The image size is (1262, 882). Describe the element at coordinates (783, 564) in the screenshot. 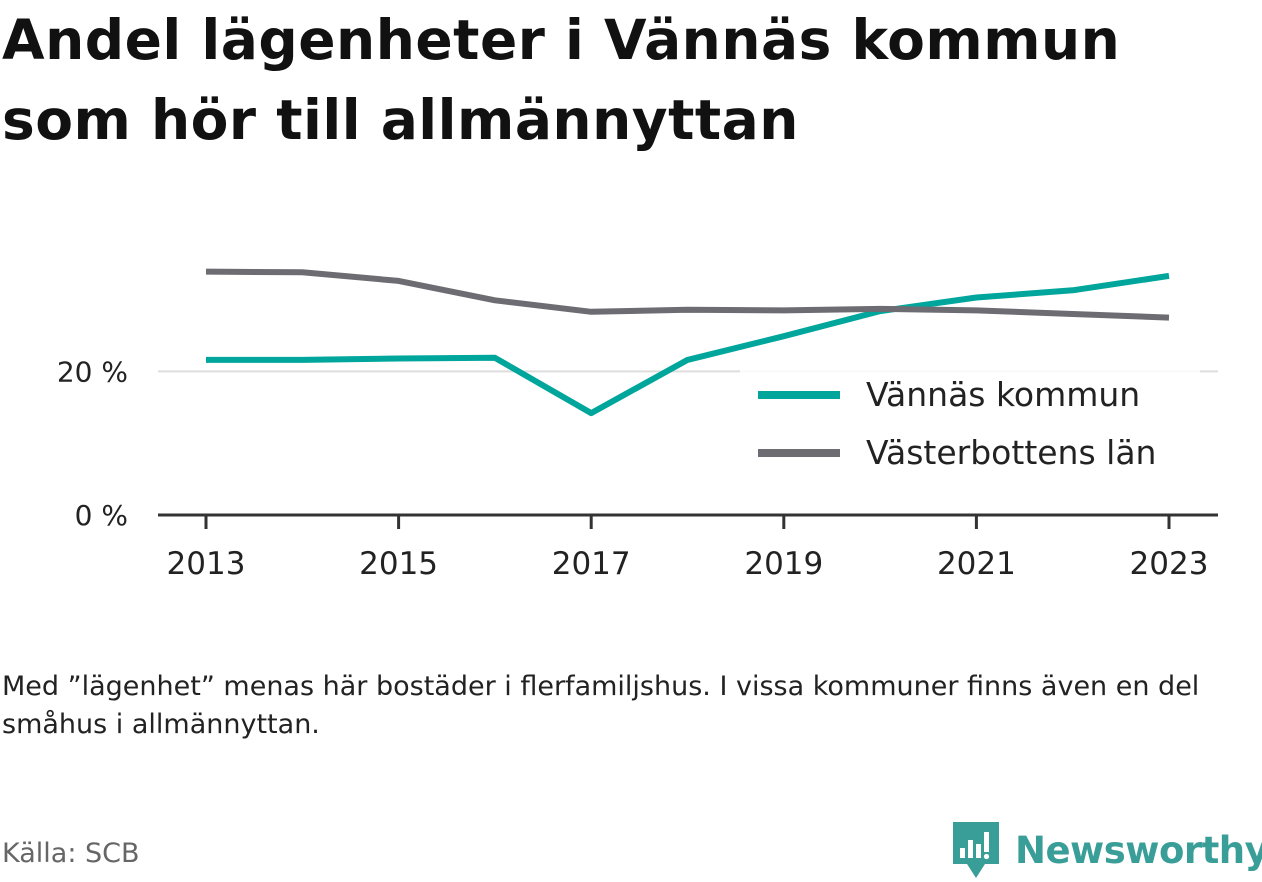

I see `x-tick-label: 2019` at that location.